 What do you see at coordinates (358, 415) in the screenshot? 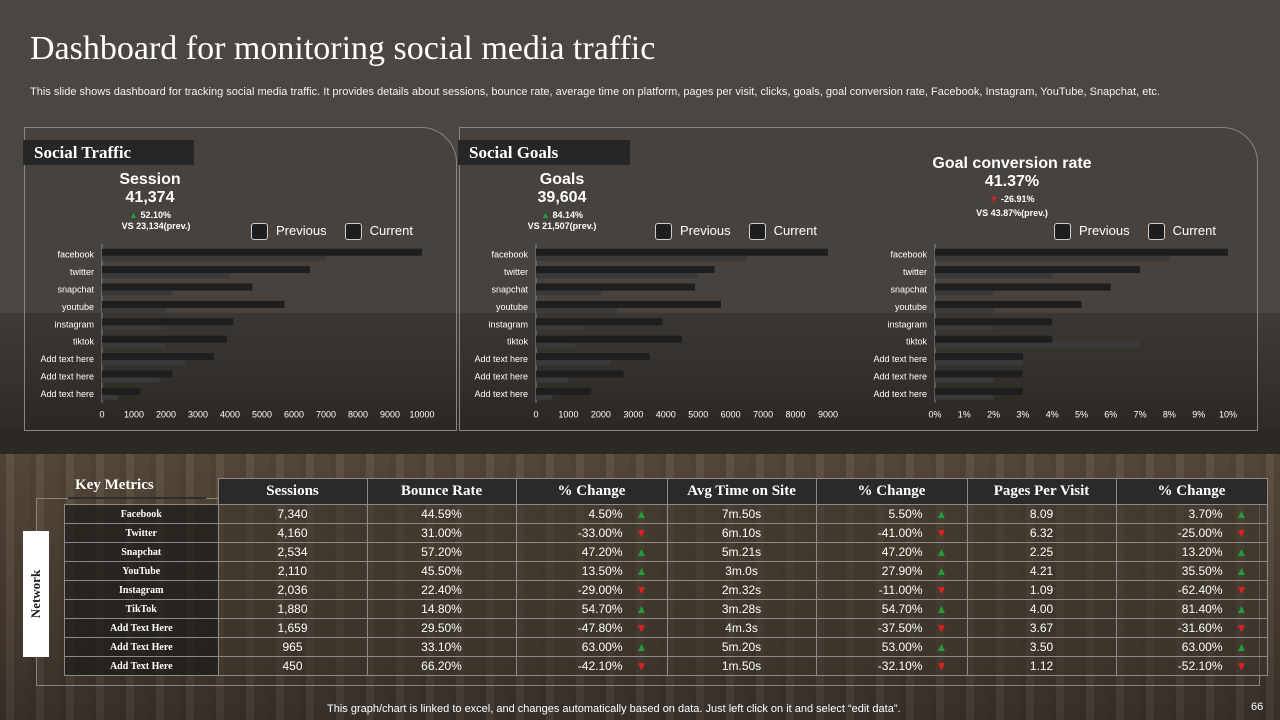
I see `x-tick-label: 8000` at bounding box center [358, 415].